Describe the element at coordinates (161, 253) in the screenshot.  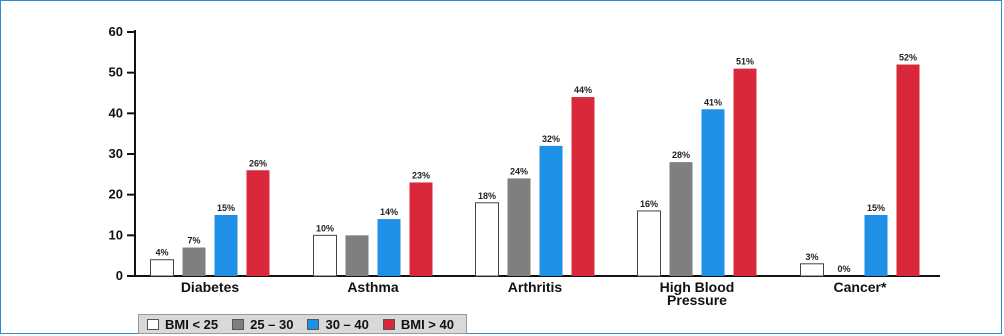
I see `data-label: 4%` at that location.